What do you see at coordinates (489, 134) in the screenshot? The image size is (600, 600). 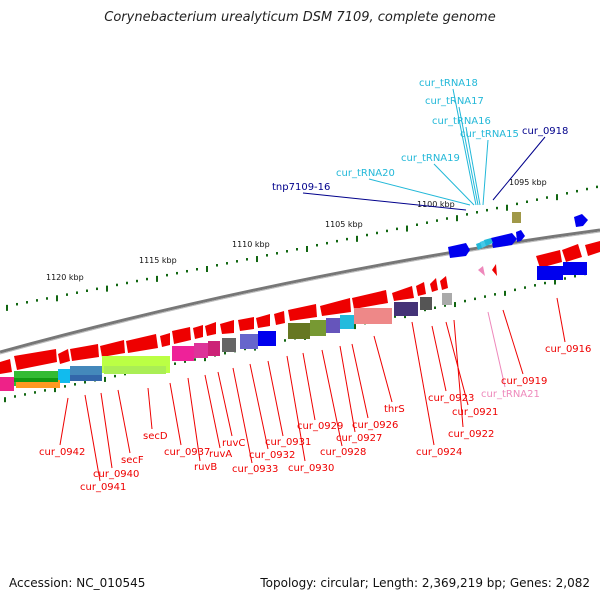 I see `label-cur-trna15: cur_tRNA15` at bounding box center [489, 134].